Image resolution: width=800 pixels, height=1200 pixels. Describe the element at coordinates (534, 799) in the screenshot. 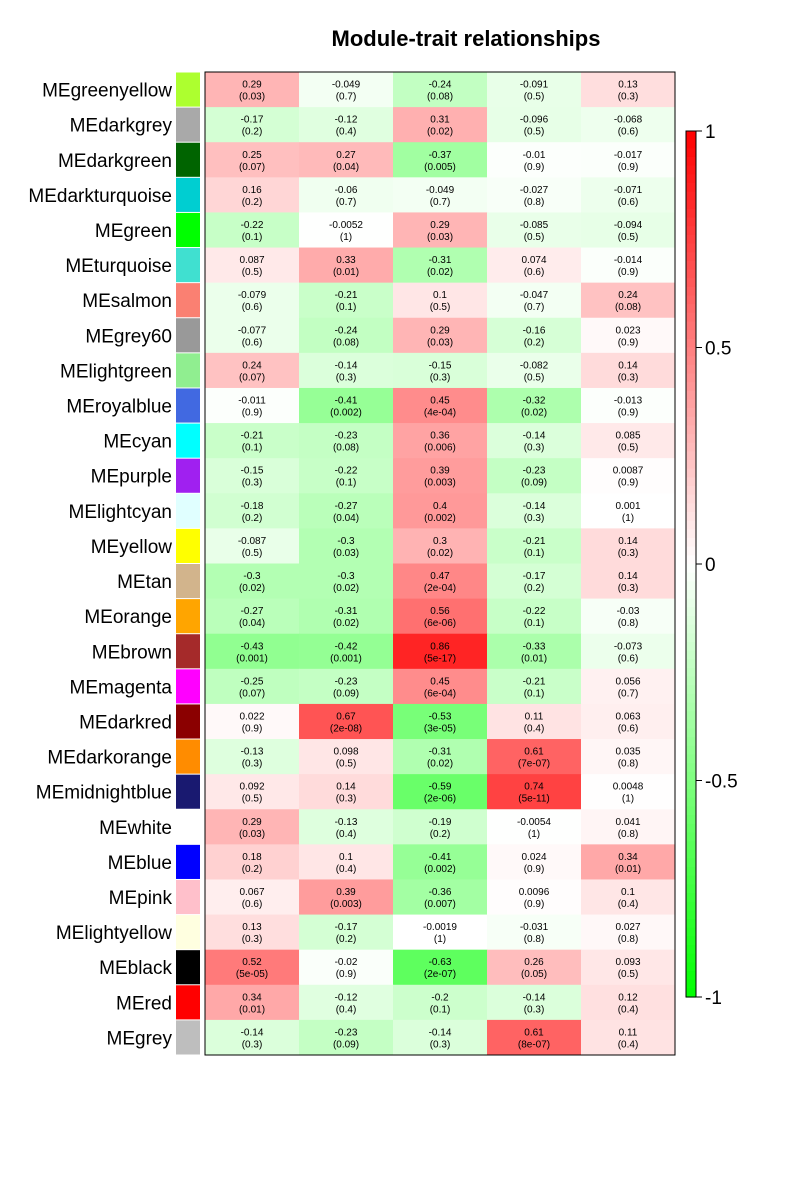

I see `cell-pvalue: (5e-11)` at that location.